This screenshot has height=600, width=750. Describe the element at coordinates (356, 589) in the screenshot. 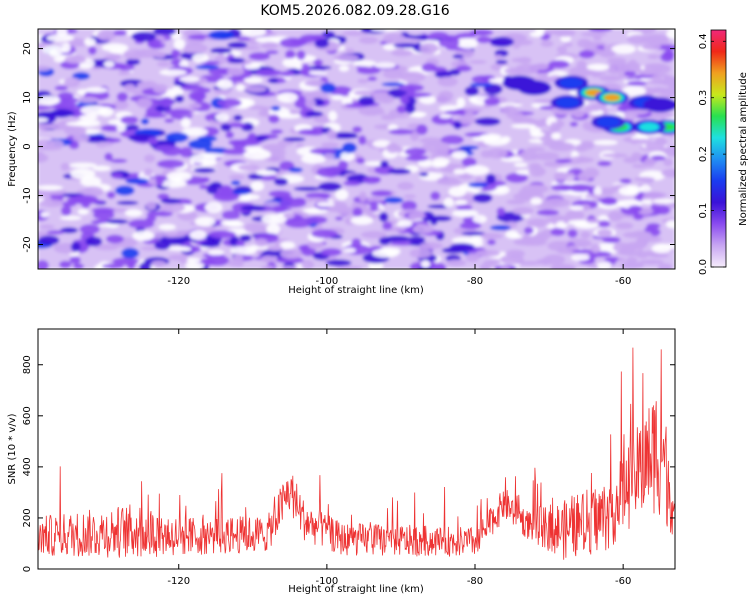

I see `snr-x-label: Height of straight line (km)` at that location.